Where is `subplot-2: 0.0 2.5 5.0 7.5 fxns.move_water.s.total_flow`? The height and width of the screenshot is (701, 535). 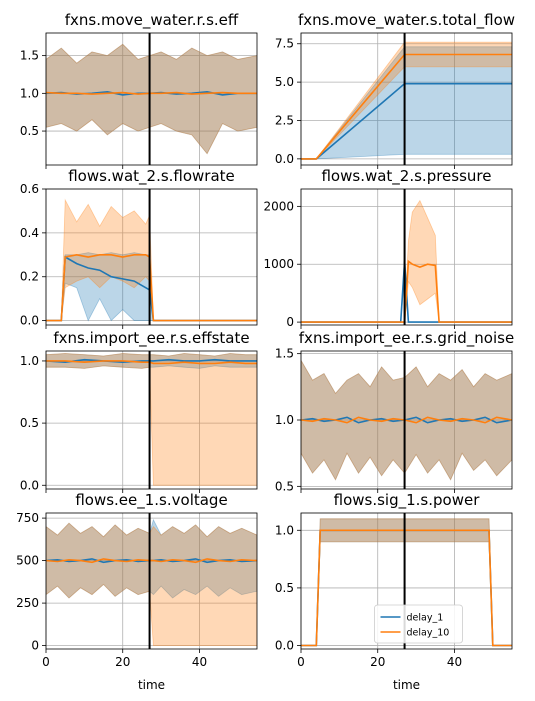
subplot-2: 0.0 2.5 5.0 7.5 fxns.move_water.s.total_flow is located at coordinates (395, 90).